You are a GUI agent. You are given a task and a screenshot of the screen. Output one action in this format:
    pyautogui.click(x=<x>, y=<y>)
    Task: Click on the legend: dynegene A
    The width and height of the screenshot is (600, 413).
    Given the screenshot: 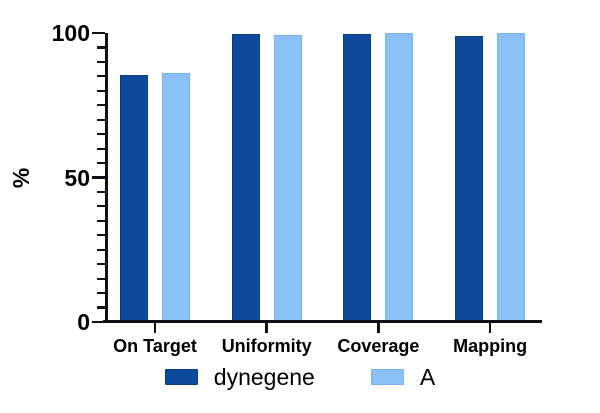 What is the action you would take?
    pyautogui.click(x=300, y=377)
    